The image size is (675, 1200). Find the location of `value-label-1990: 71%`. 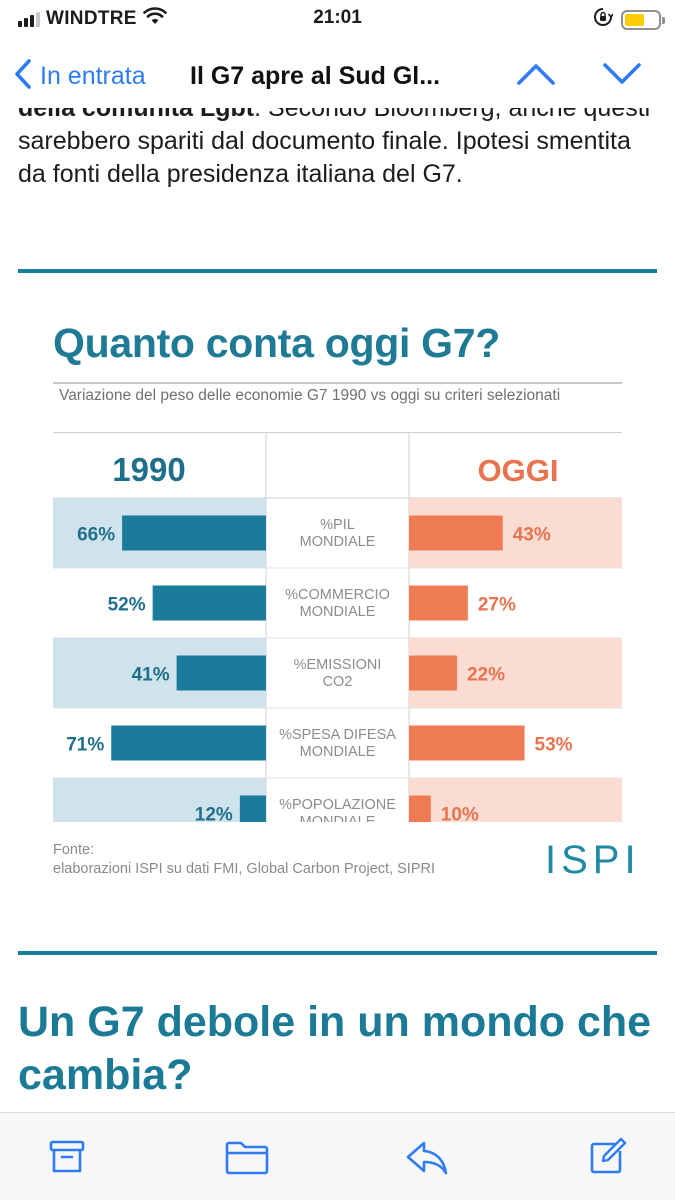

value-label-1990: 71% is located at coordinates (85, 745).